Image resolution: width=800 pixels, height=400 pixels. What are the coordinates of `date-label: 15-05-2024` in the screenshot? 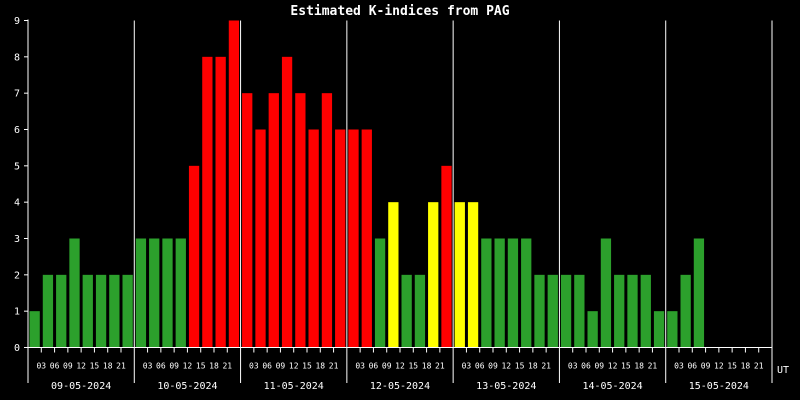 It's located at (719, 386).